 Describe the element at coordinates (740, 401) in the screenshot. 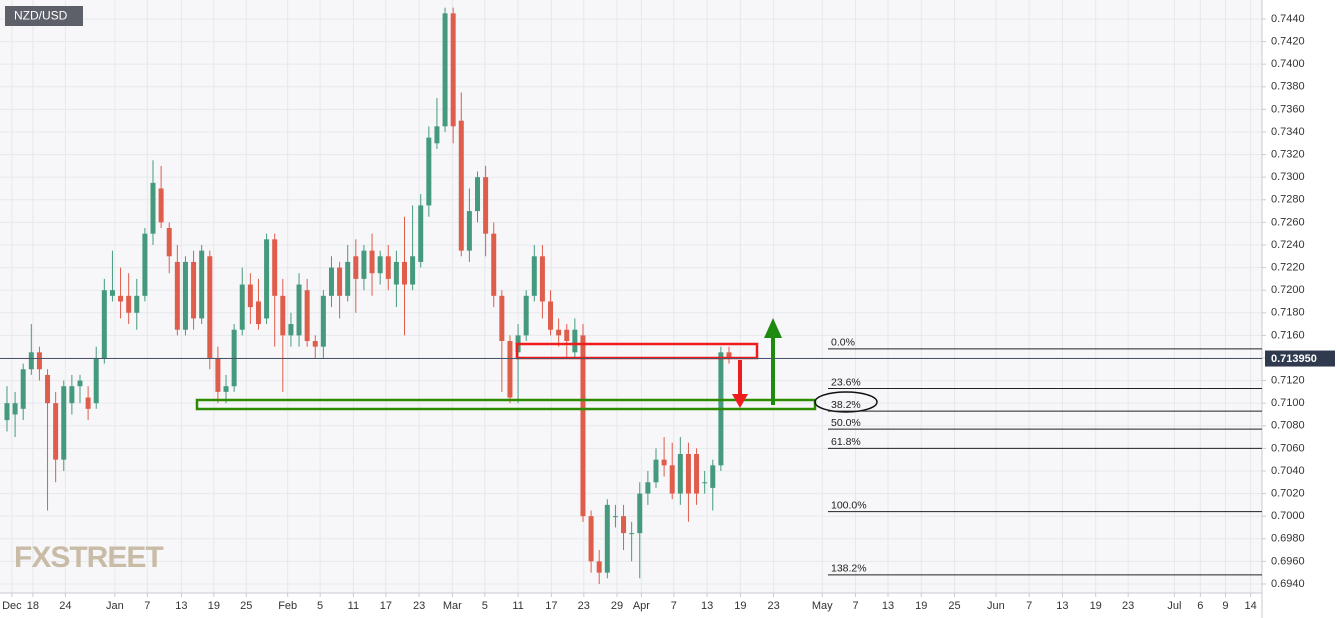

I see `down-arrow-head` at that location.